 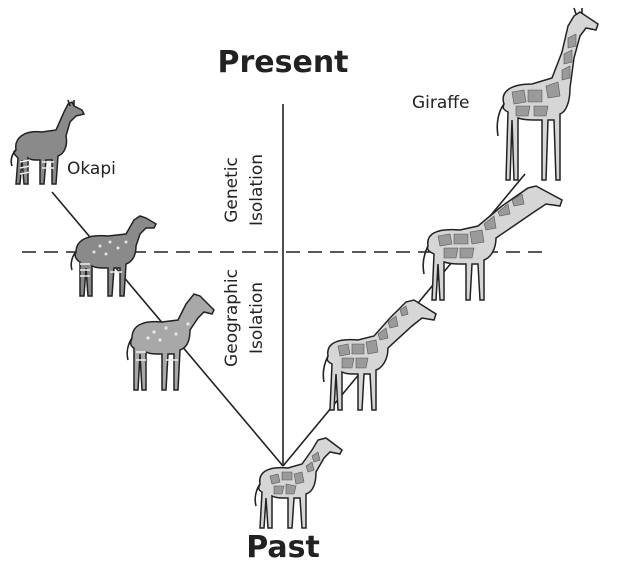 I want to click on genetic-label-line2: Isolation, so click(x=257, y=190).